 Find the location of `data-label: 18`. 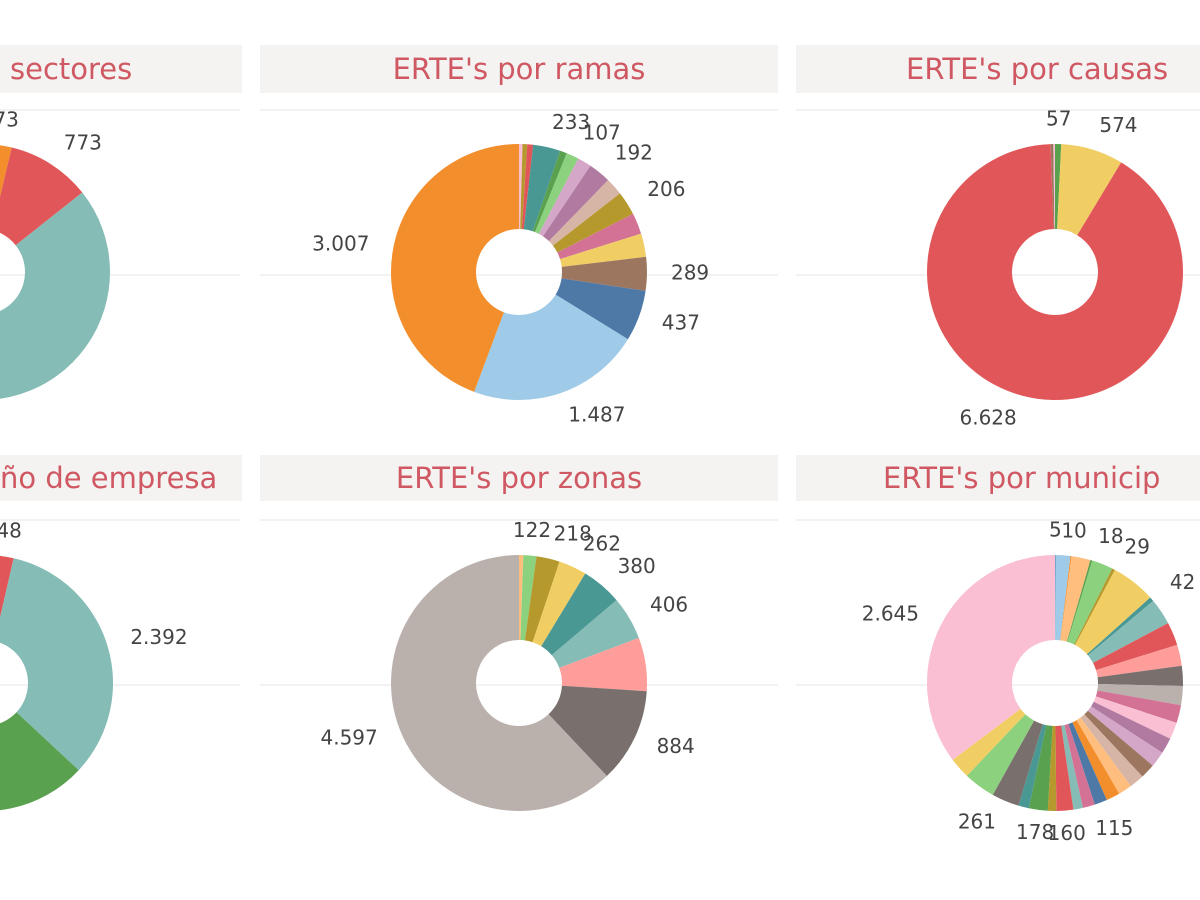

data-label: 18 is located at coordinates (1110, 536).